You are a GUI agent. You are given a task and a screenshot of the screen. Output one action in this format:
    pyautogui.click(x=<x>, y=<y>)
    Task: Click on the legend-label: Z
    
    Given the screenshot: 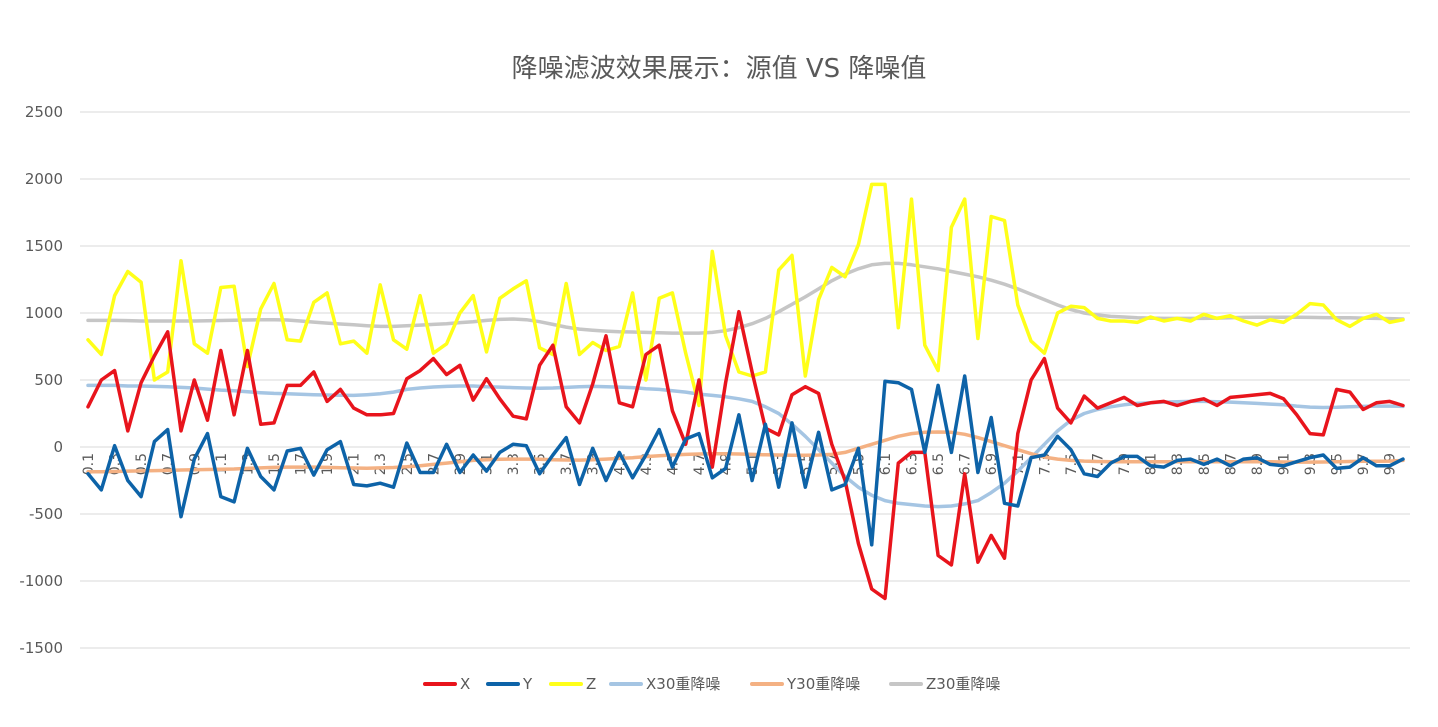 What is the action you would take?
    pyautogui.click(x=591, y=684)
    